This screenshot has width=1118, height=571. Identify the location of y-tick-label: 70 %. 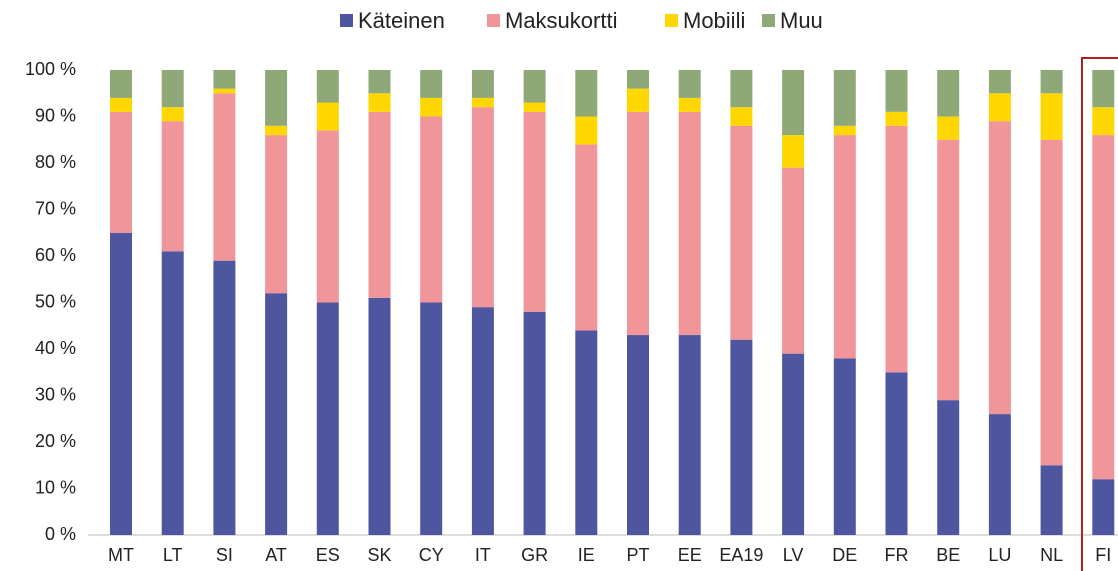
(55, 208).